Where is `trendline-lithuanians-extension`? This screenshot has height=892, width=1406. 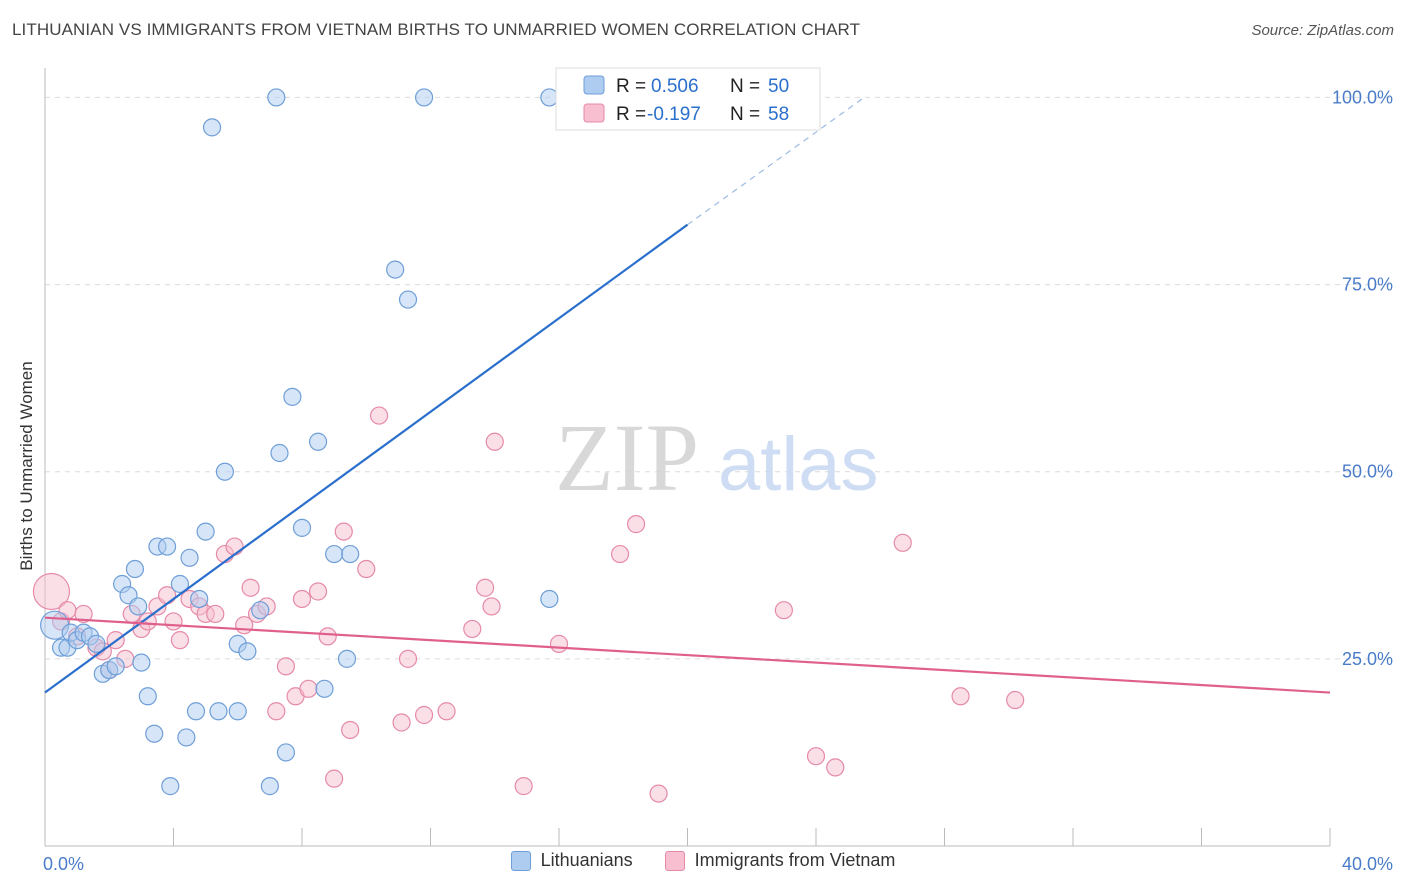 trendline-lithuanians-extension is located at coordinates (776, 161).